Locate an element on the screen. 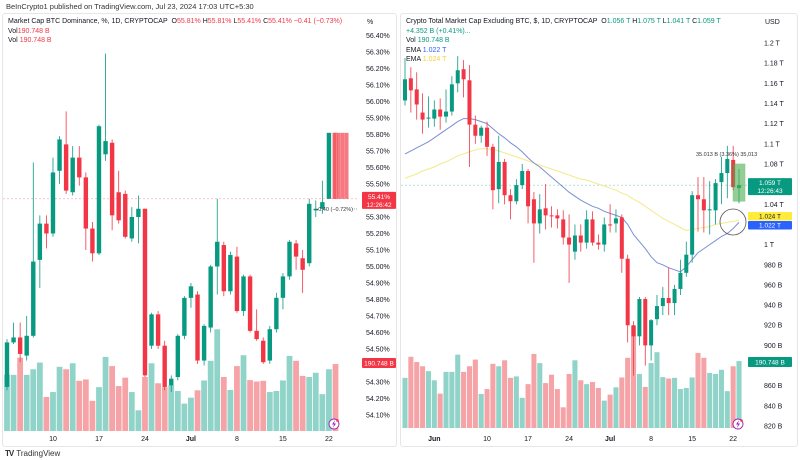 The height and width of the screenshot is (460, 800). y-tick-label: 55.10% is located at coordinates (378, 251).